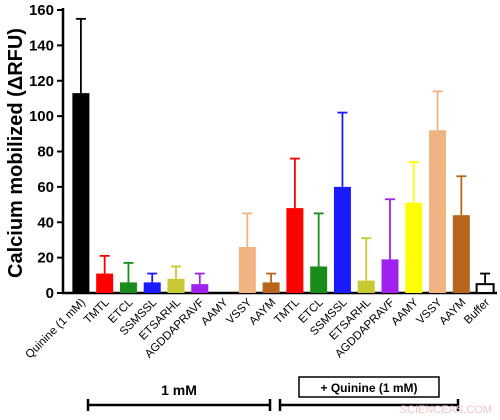  What do you see at coordinates (273, 393) in the screenshot?
I see `group-brackets: 1 mM + Quinine (1 mM)` at bounding box center [273, 393].